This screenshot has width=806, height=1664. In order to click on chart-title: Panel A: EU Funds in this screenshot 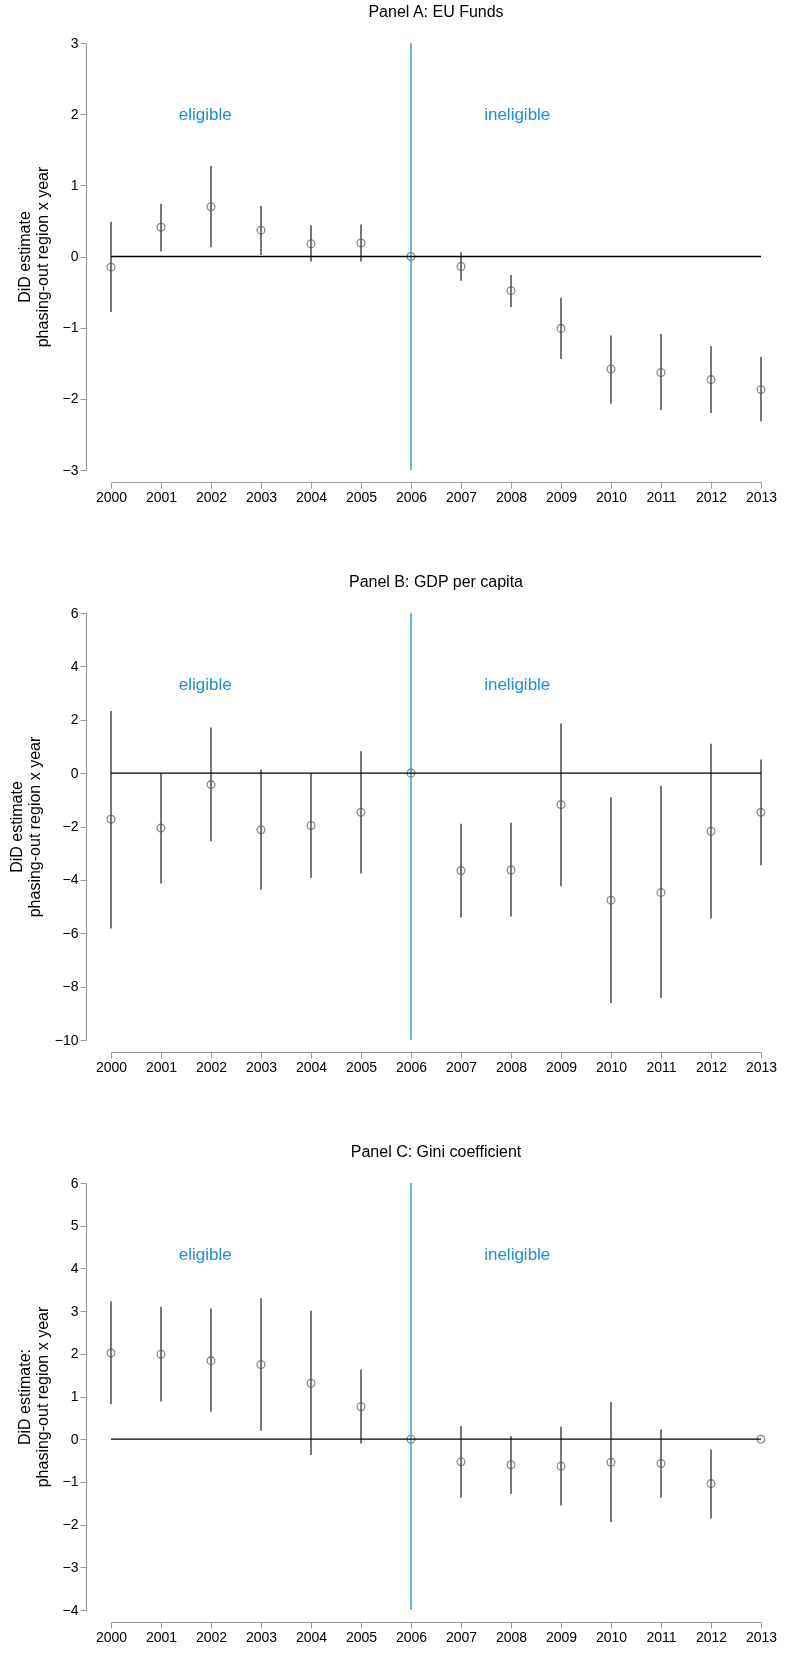, I will do `click(436, 11)`.